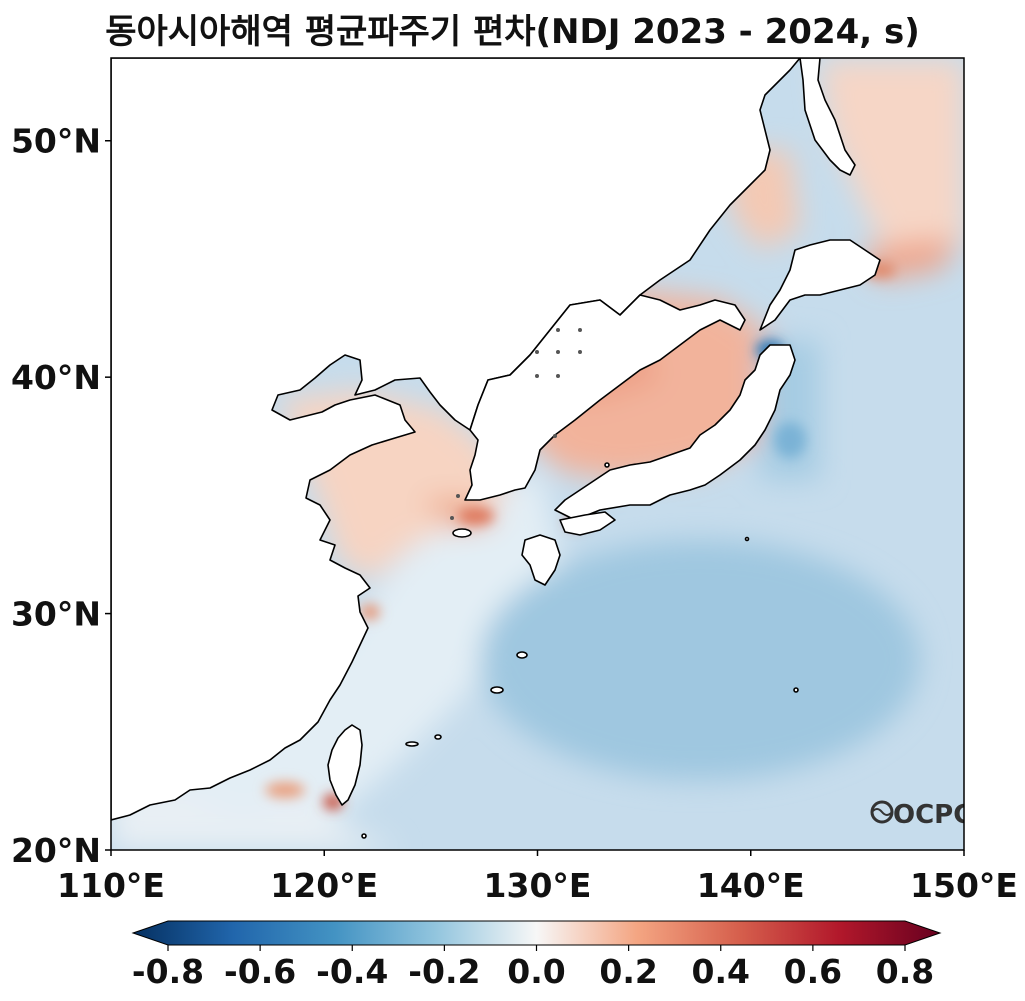 Image resolution: width=1025 pixels, height=1001 pixels. I want to click on colorbar-ticks: -0.8 -0.6 -0.4 -0.2 0.0 0.2 0.4 0.6 0.8, so click(533, 968).